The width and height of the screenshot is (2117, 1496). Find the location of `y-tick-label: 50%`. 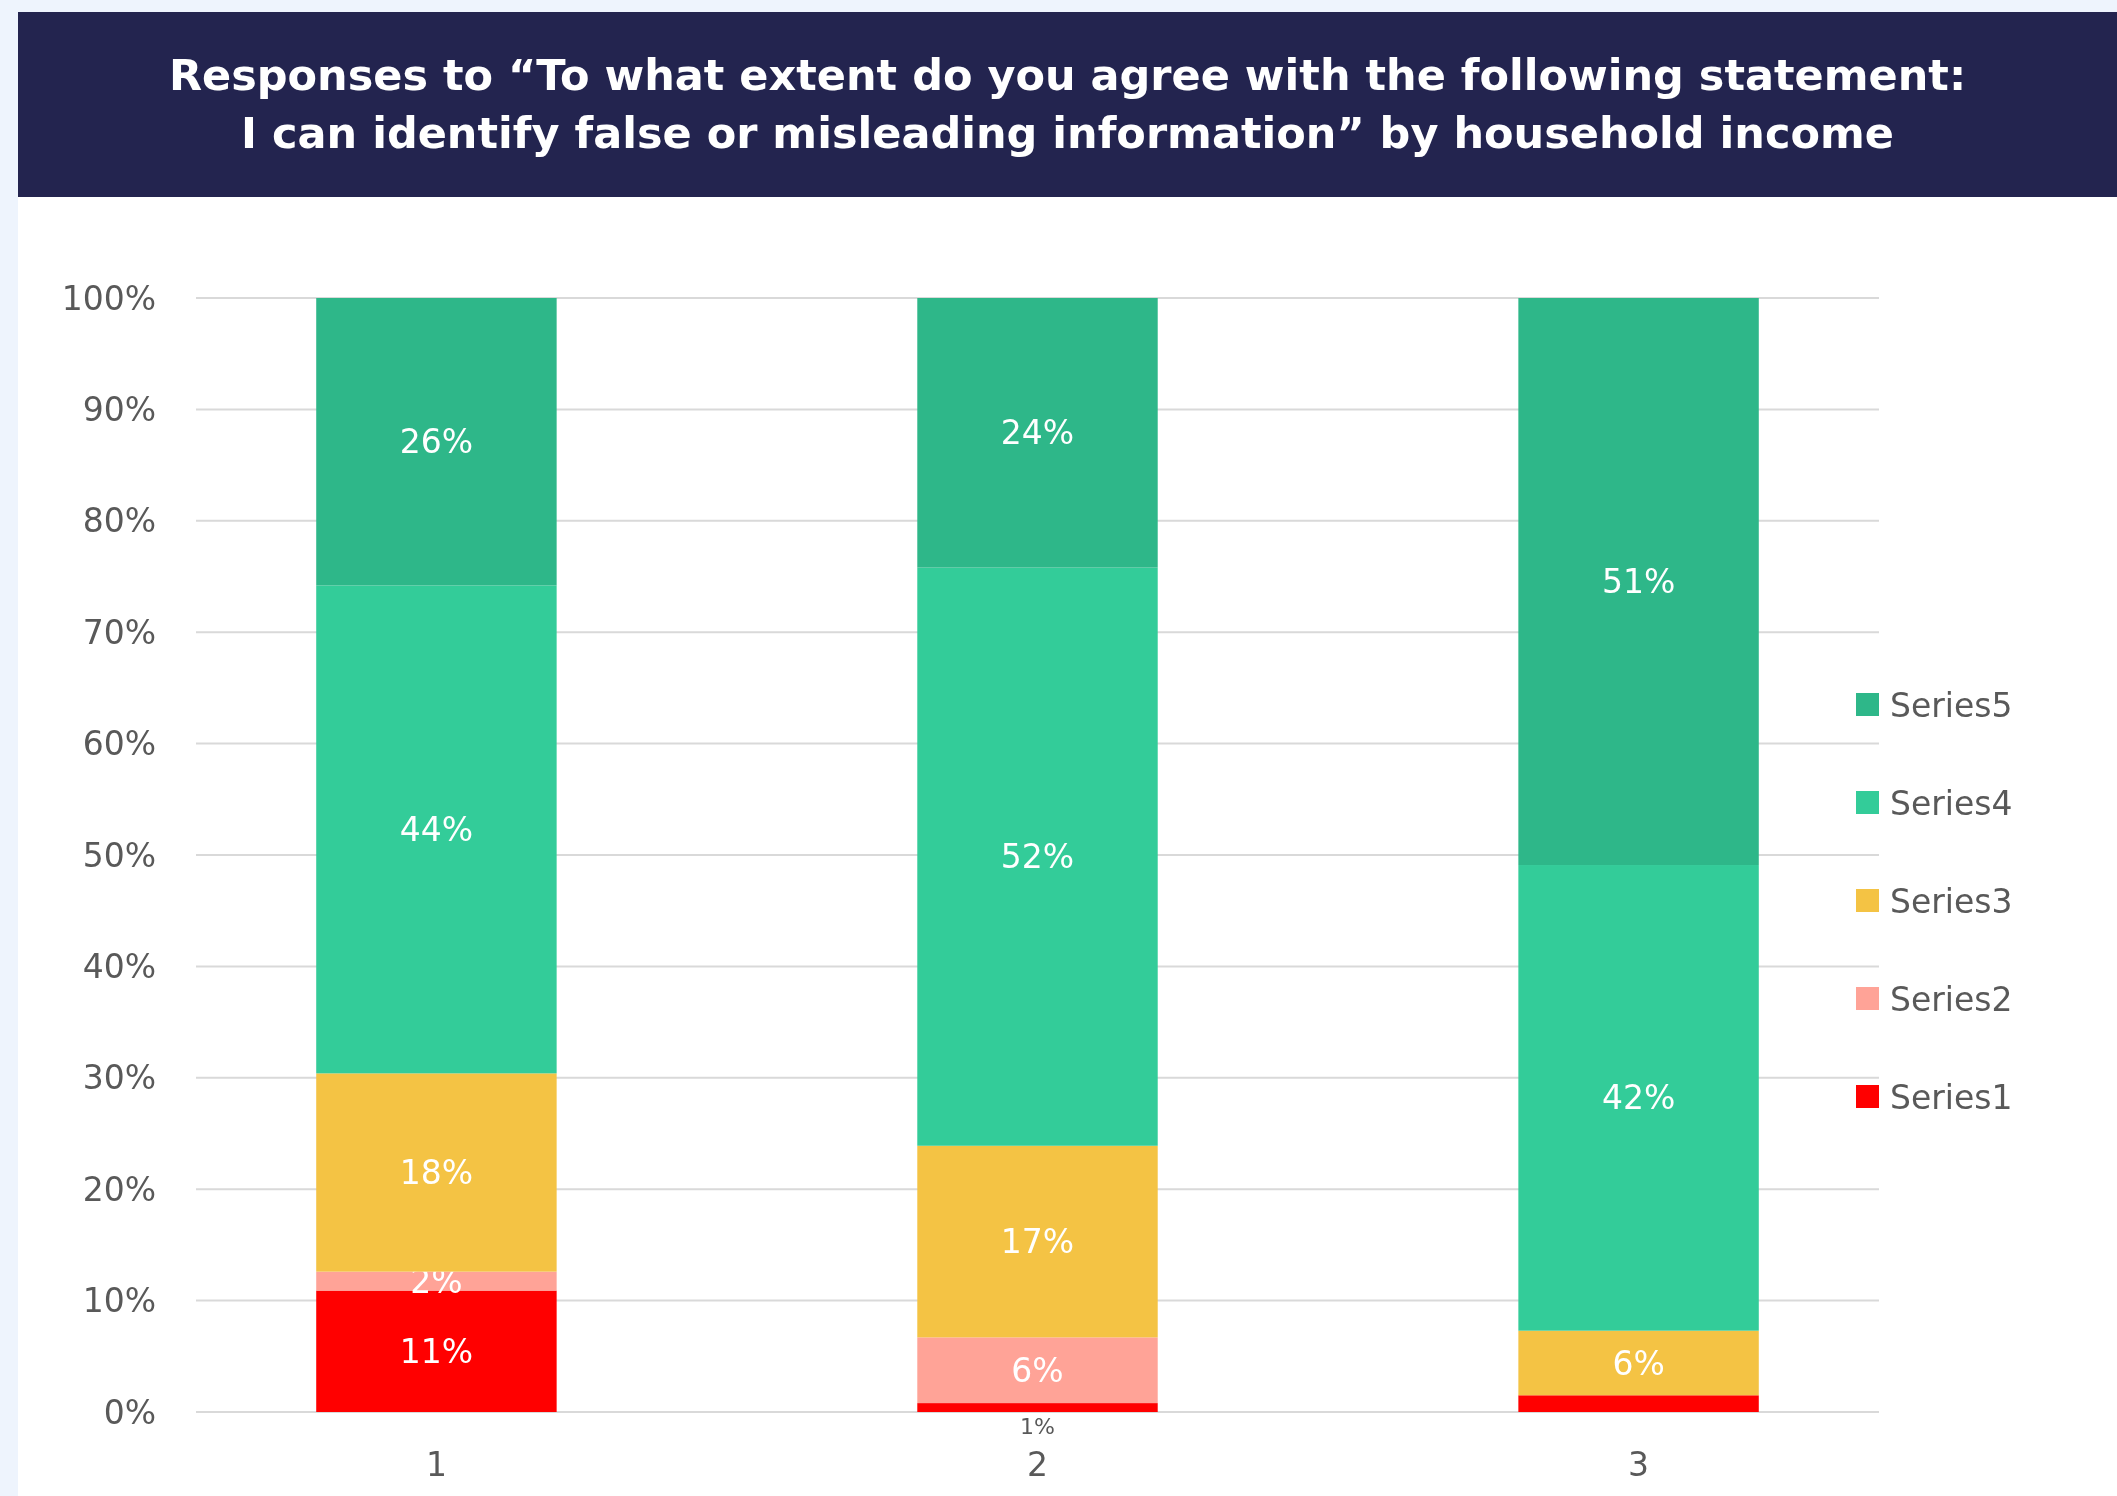

y-tick-label: 50% is located at coordinates (119, 855).